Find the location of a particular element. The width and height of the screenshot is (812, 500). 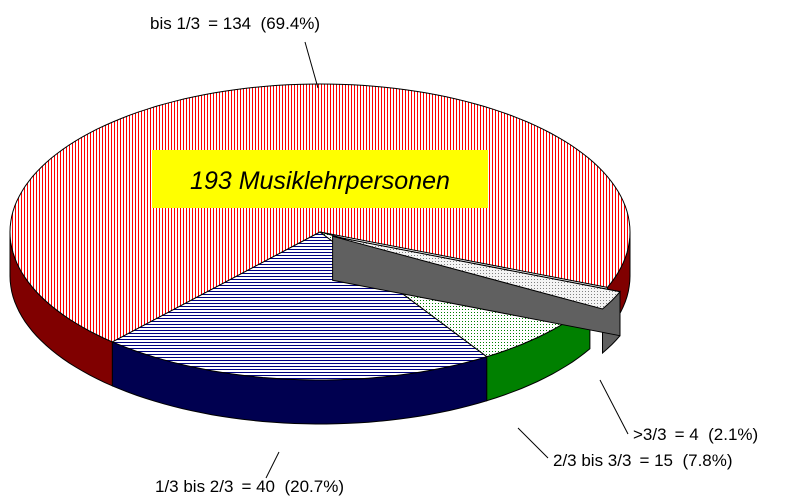

annotation-box is located at coordinates (320, 179).